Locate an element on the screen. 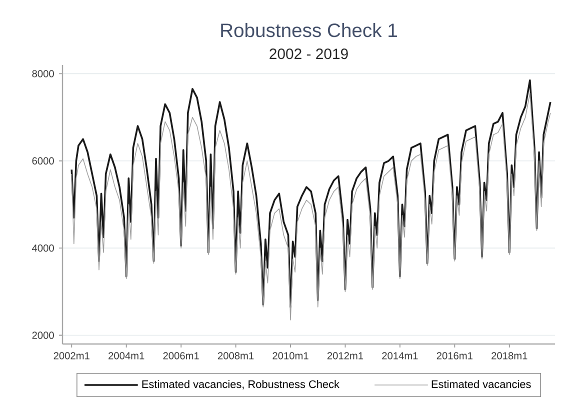  x-tick-label: 2014m1 is located at coordinates (400, 356).